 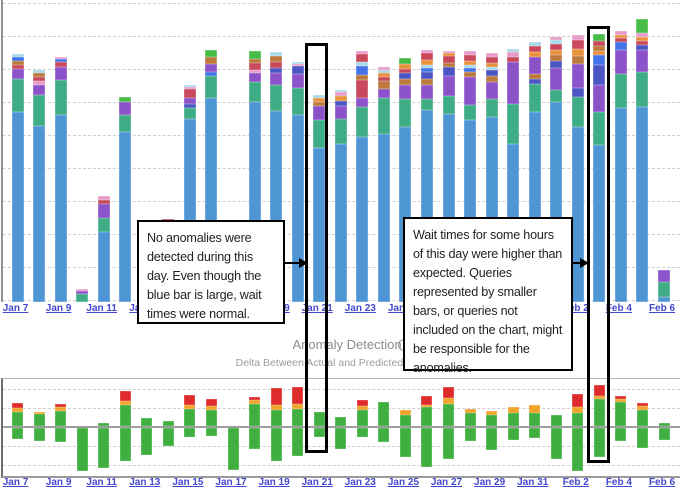 I want to click on x-axis-label-Jan-7: Jan 7, so click(x=15, y=482).